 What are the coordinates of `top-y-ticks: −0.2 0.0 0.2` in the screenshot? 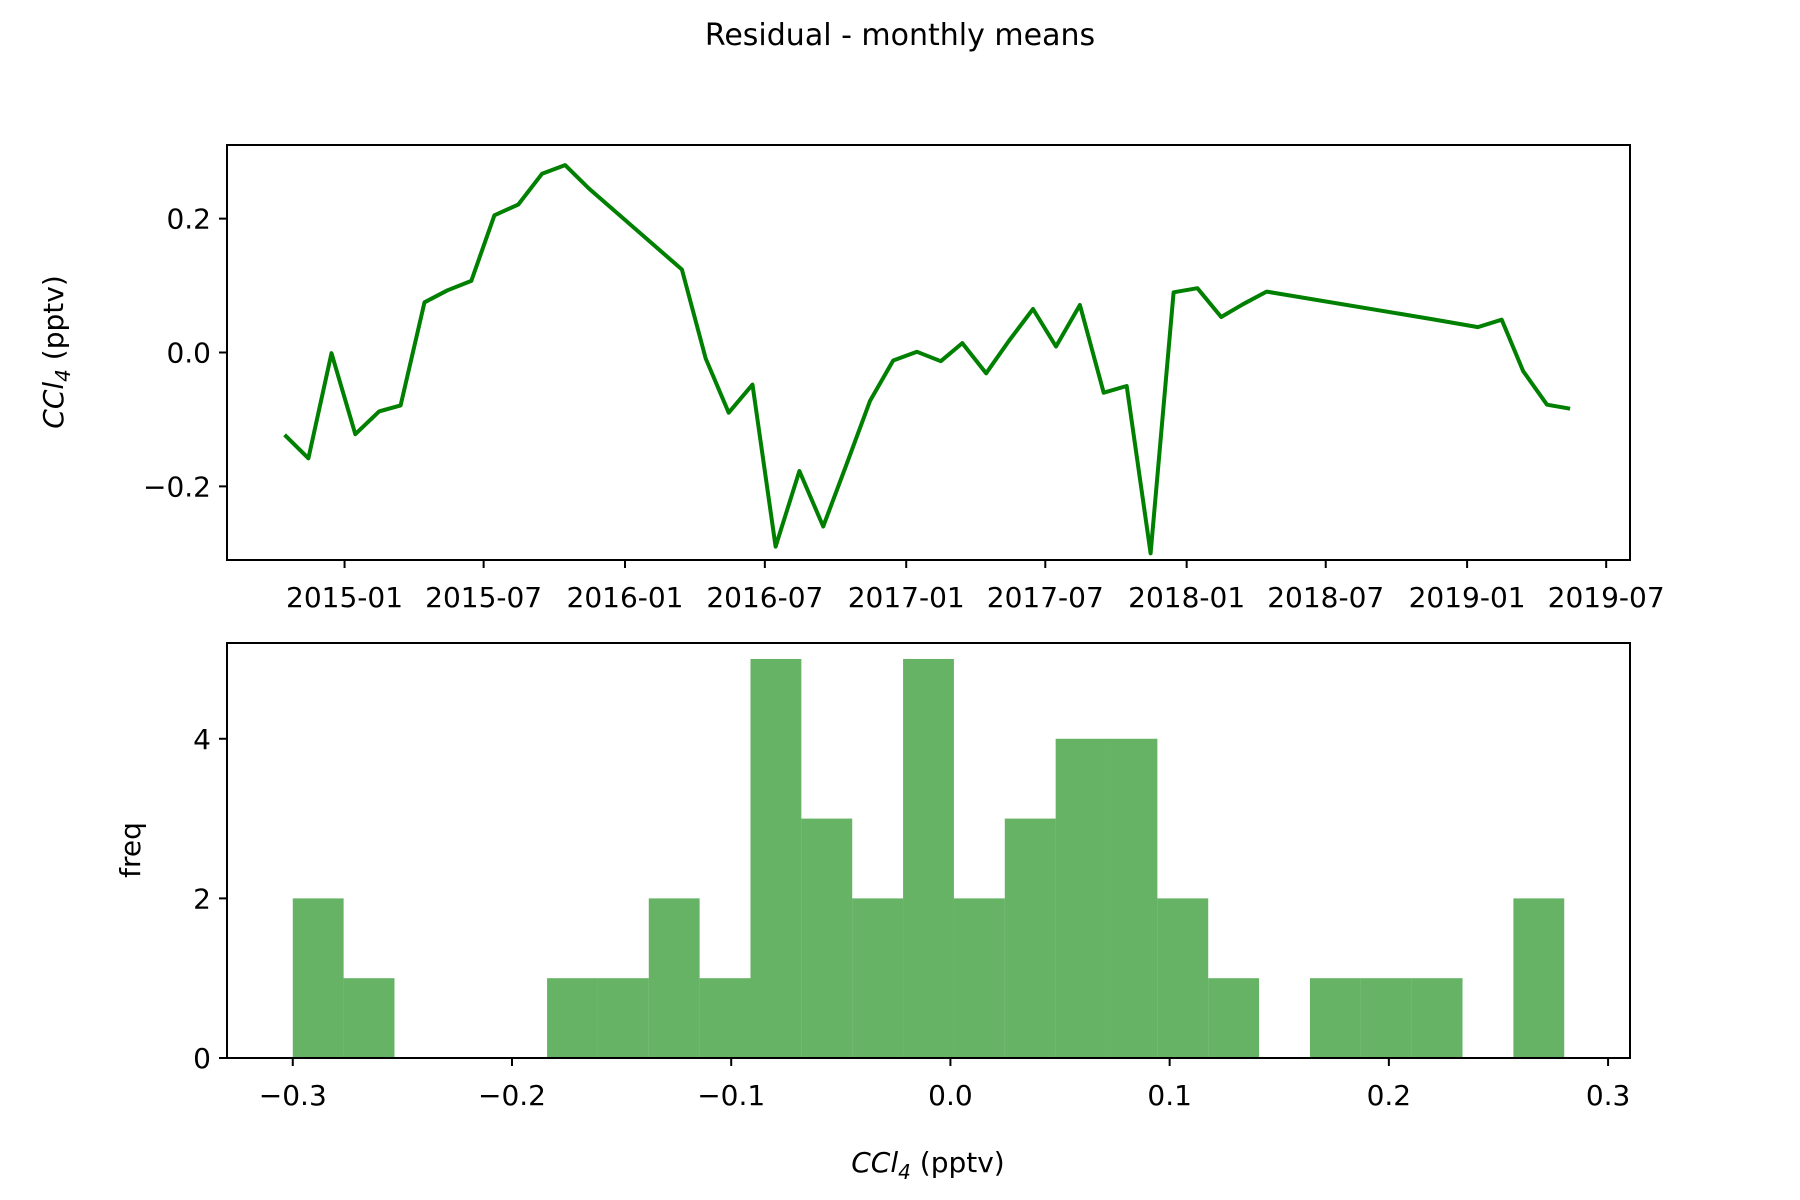 It's located at (185, 353).